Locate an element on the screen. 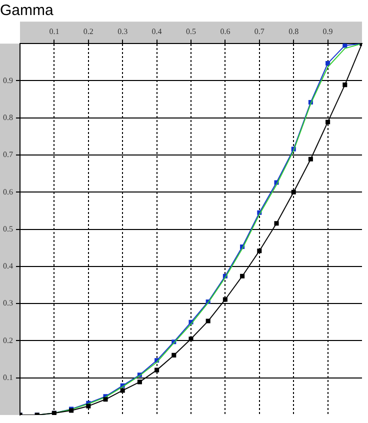 The width and height of the screenshot is (368, 423). y-tick-label: 0.4 is located at coordinates (8, 266).